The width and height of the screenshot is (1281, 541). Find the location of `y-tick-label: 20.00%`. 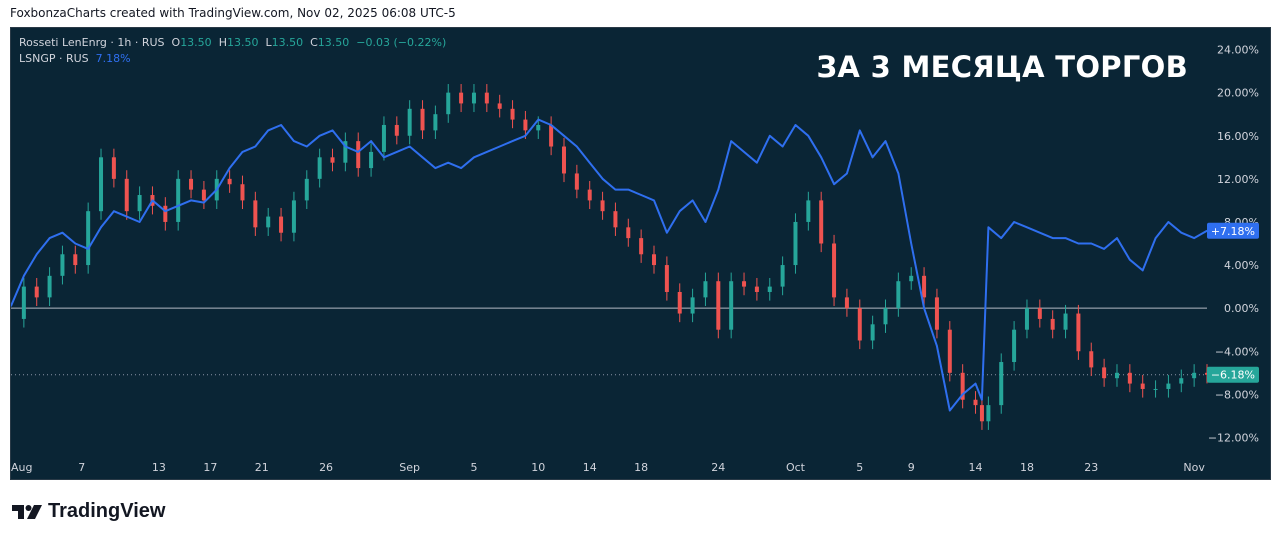

y-tick-label: 20.00% is located at coordinates (1238, 93).